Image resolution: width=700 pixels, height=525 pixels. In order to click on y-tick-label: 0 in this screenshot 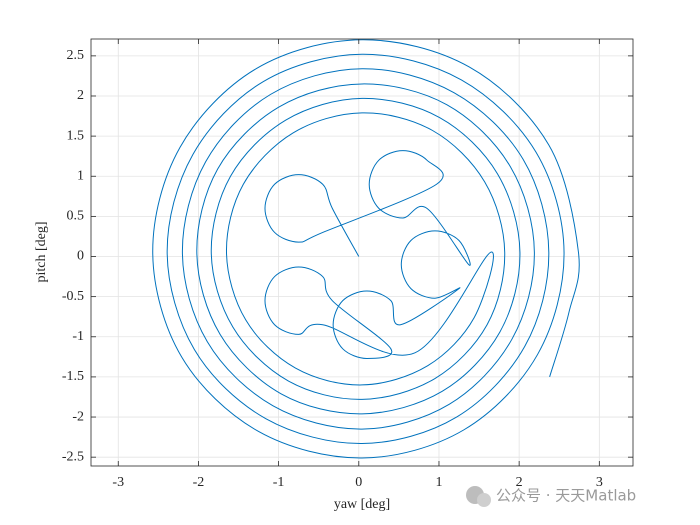, I will do `click(80, 256)`.